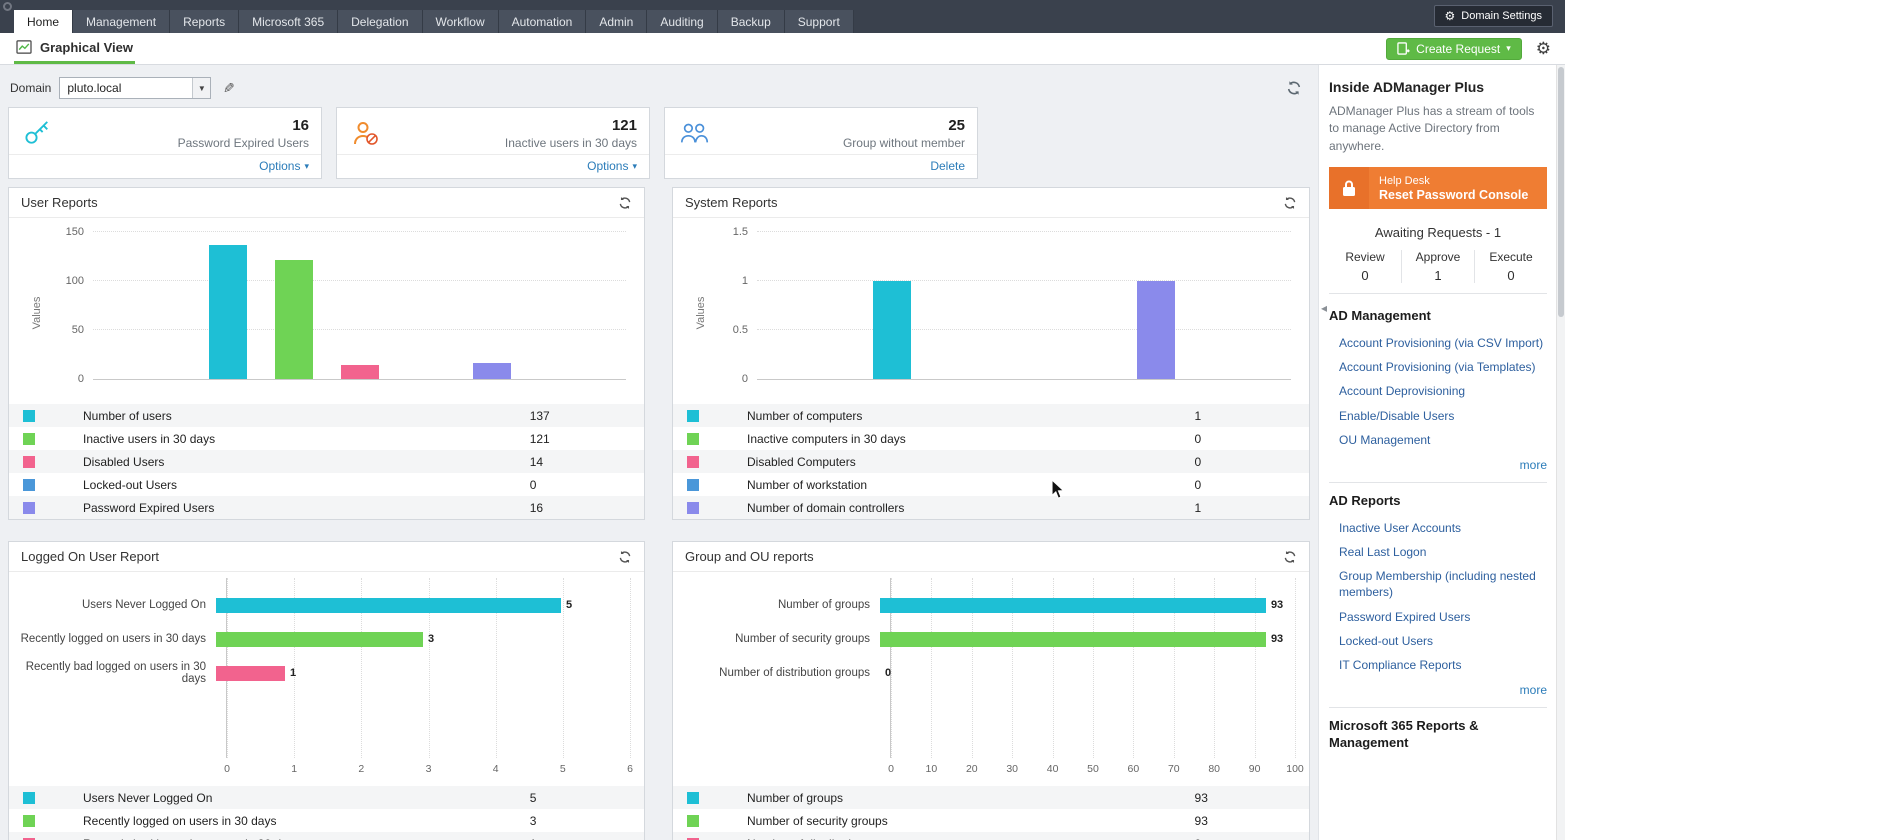 Image resolution: width=1904 pixels, height=840 pixels. Describe the element at coordinates (991, 438) in the screenshot. I see `legend-row: Inactive computers in 30 days 0` at that location.